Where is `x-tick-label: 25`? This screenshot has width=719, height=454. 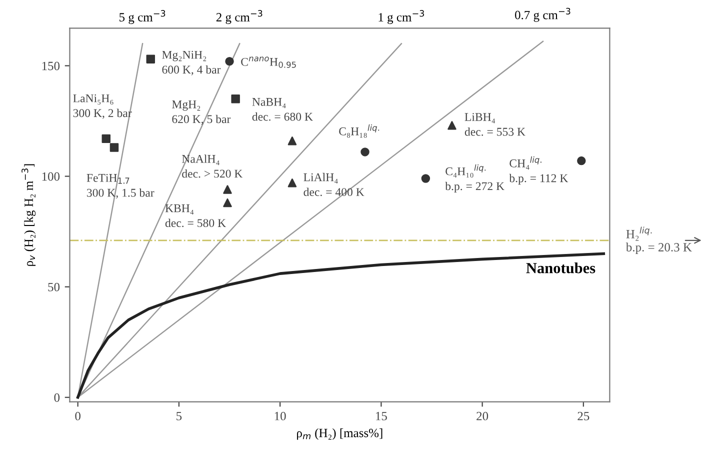
x-tick-label: 25 is located at coordinates (584, 416).